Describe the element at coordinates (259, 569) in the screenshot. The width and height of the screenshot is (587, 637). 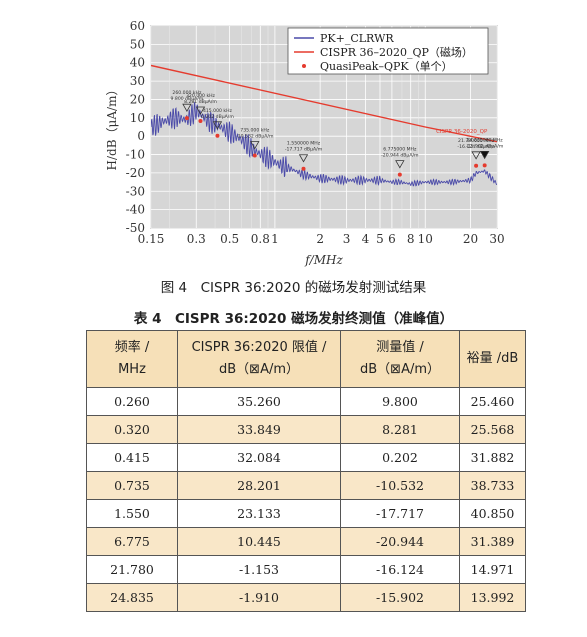
I see `cell-limit: -1.153` at that location.